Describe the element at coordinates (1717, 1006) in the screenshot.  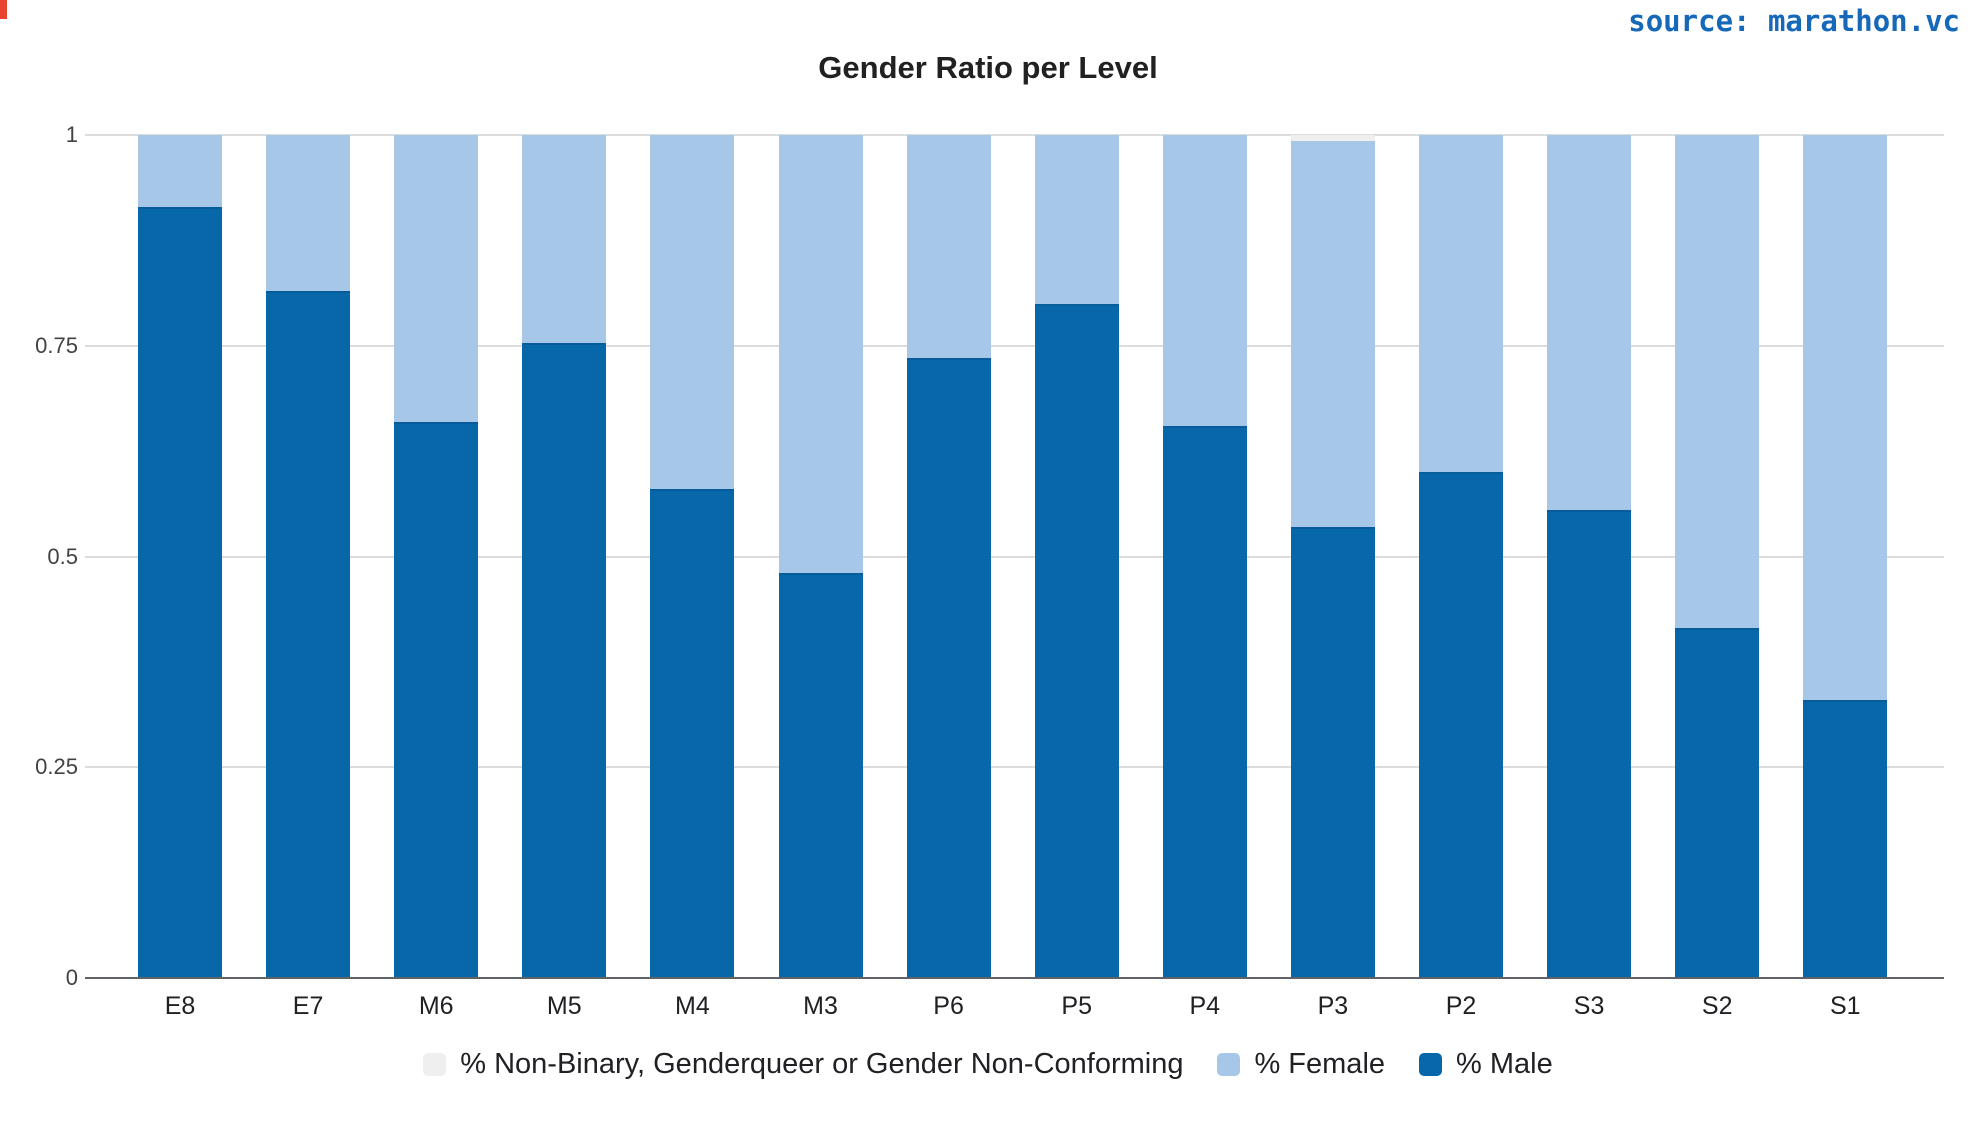
I see `x-tick-label-S2: S2` at that location.